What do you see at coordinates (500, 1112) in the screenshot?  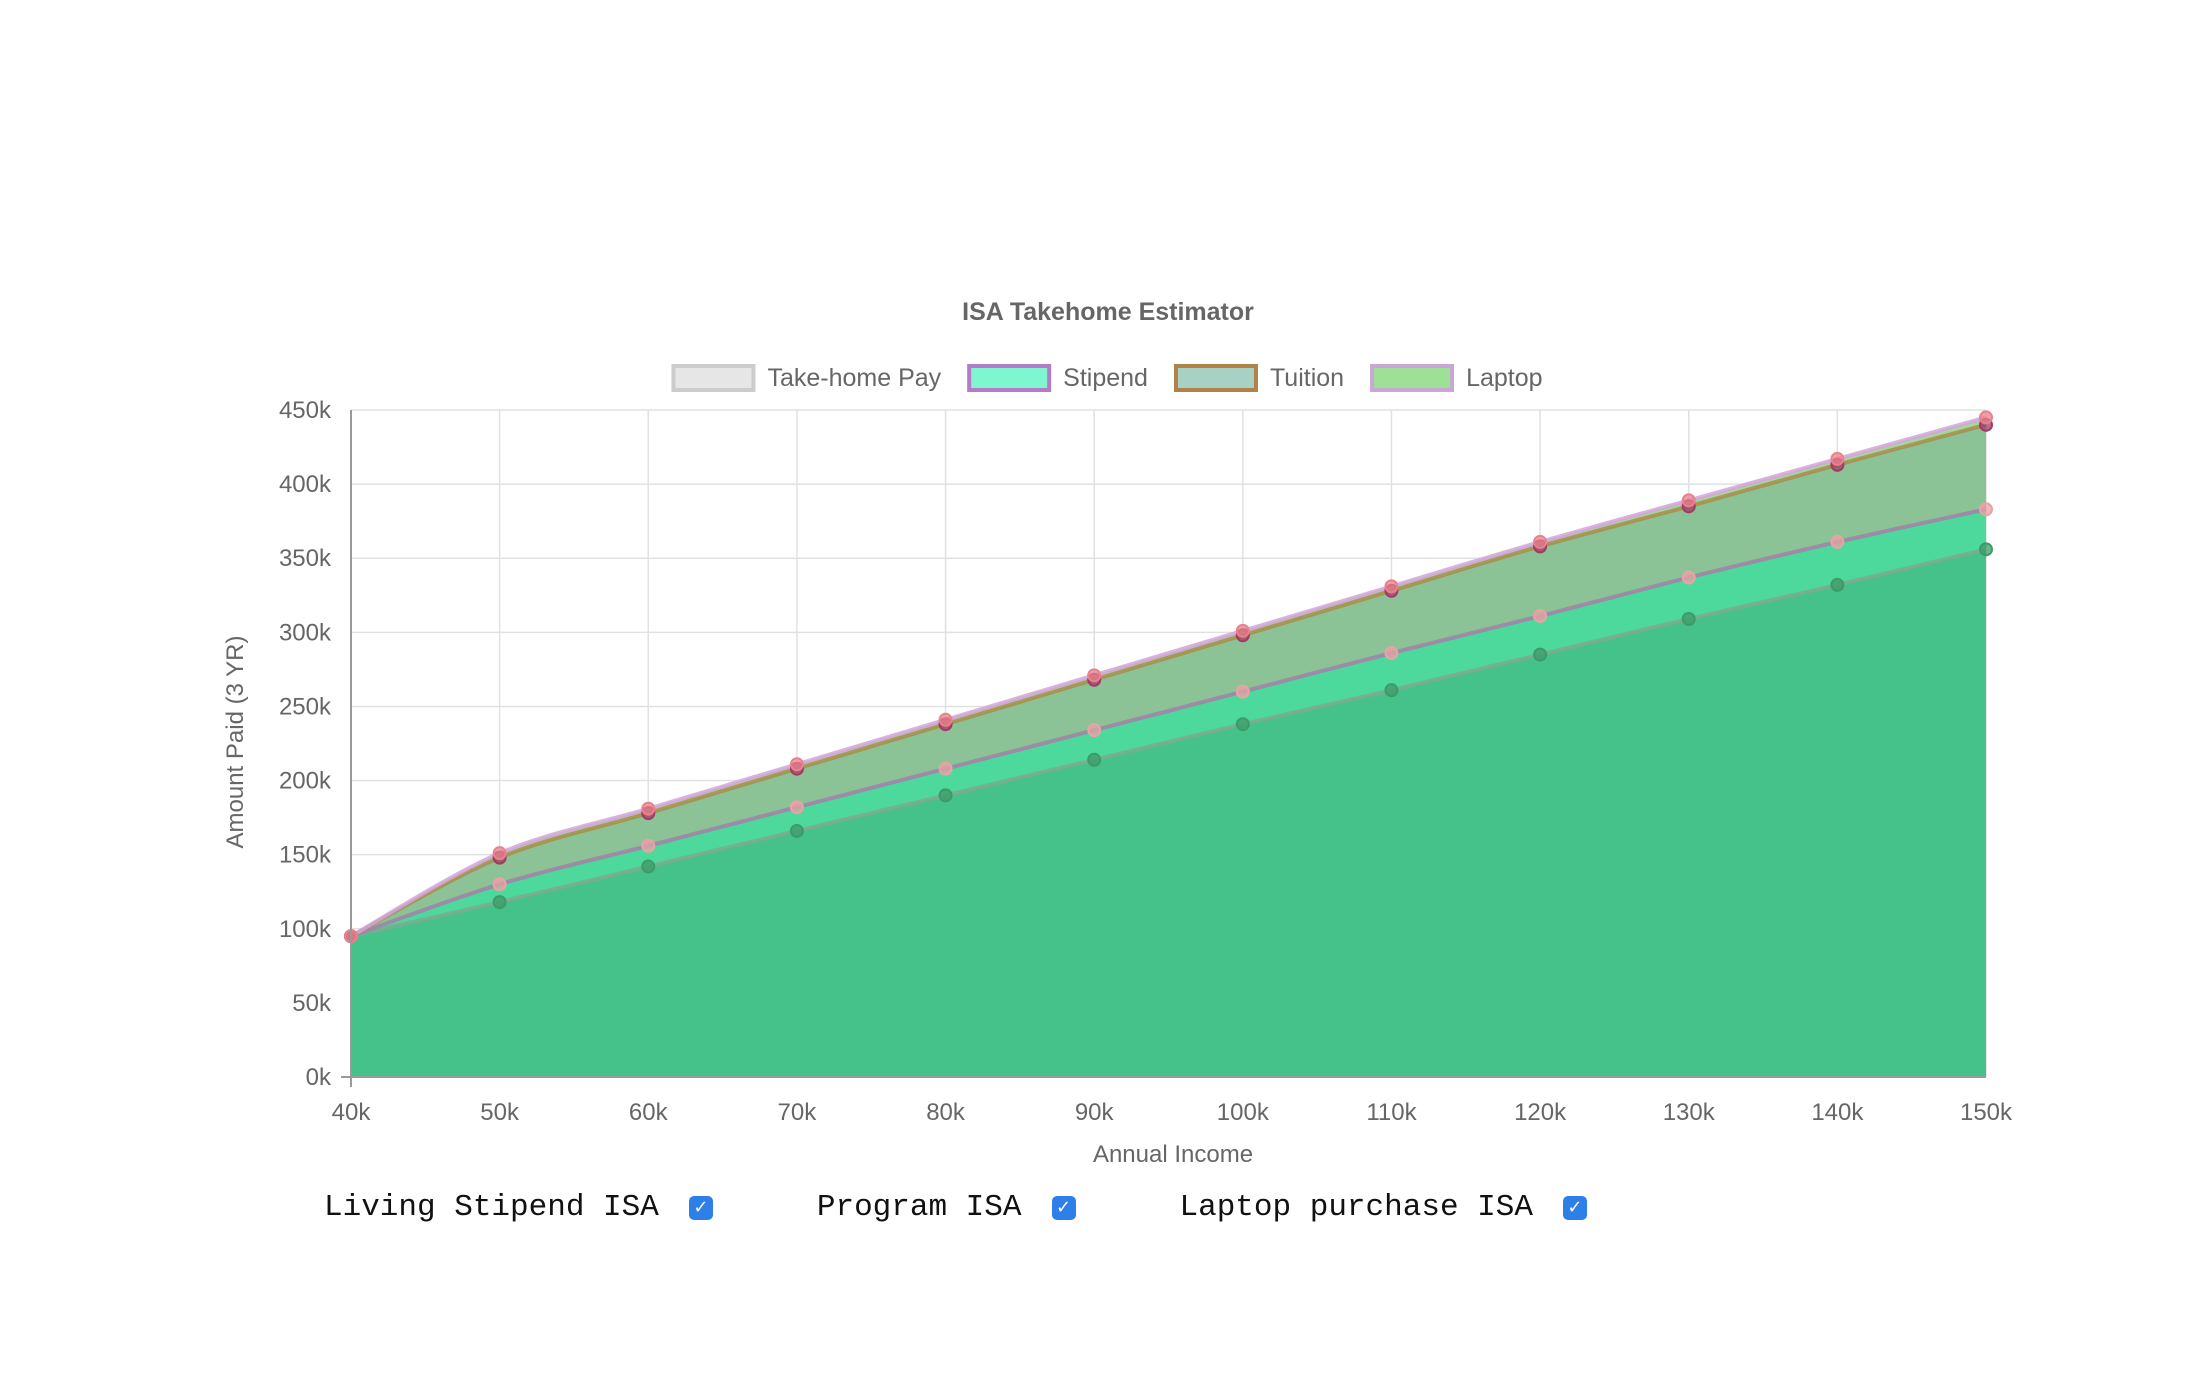 I see `x-tick-label: 50k` at bounding box center [500, 1112].